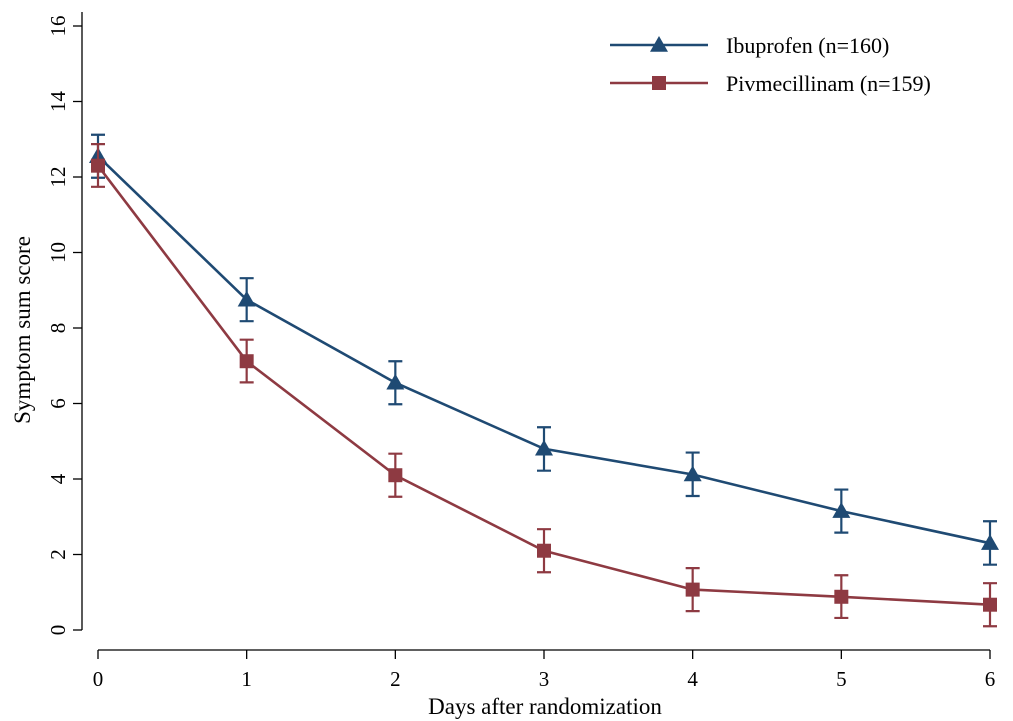 The image size is (1013, 721). What do you see at coordinates (58, 554) in the screenshot?
I see `y-tick-label: 2` at bounding box center [58, 554].